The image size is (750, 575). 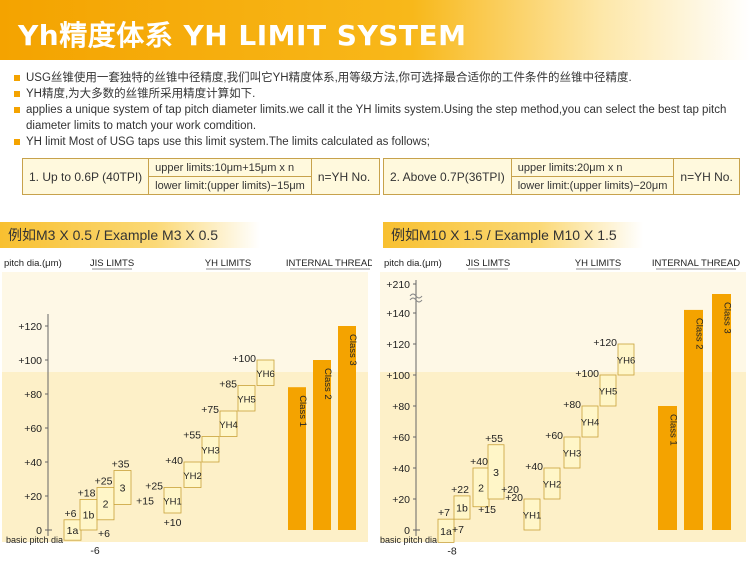 What do you see at coordinates (696, 263) in the screenshot?
I see `group-label: INTERNAL THREAD` at bounding box center [696, 263].